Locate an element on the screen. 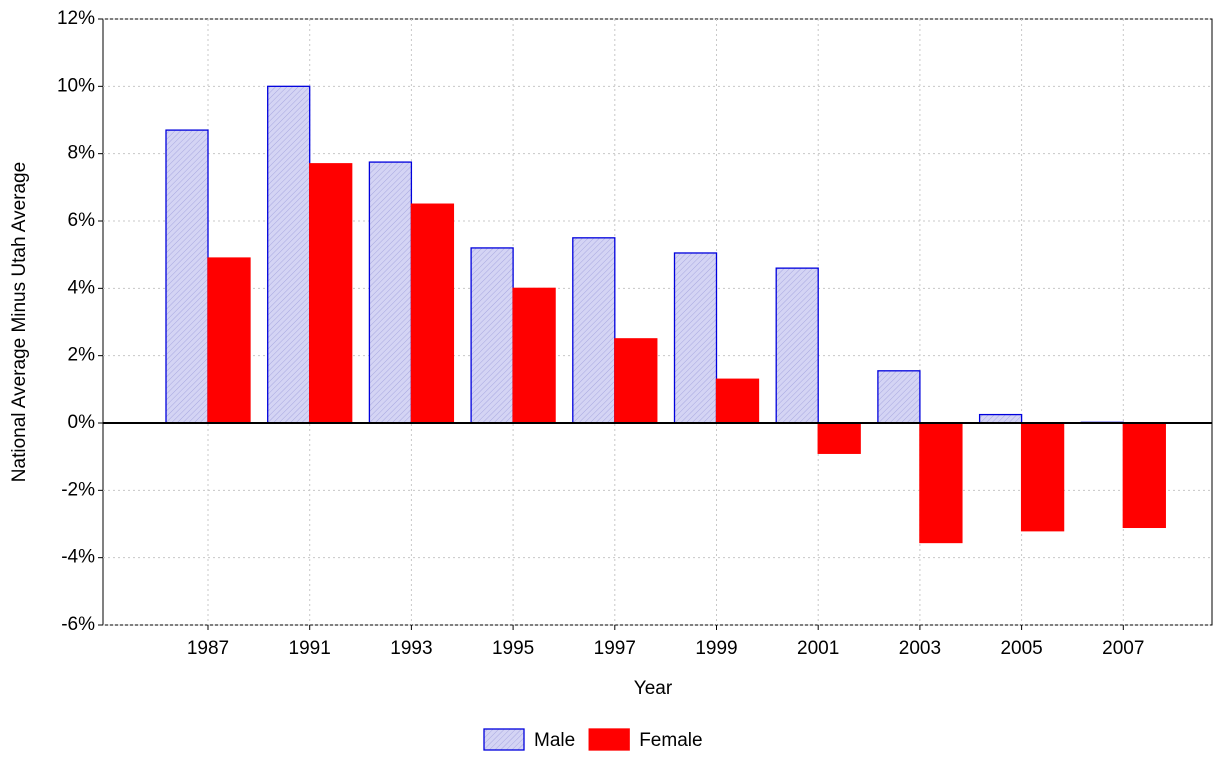  x-tick-label: 2005 is located at coordinates (1021, 648).